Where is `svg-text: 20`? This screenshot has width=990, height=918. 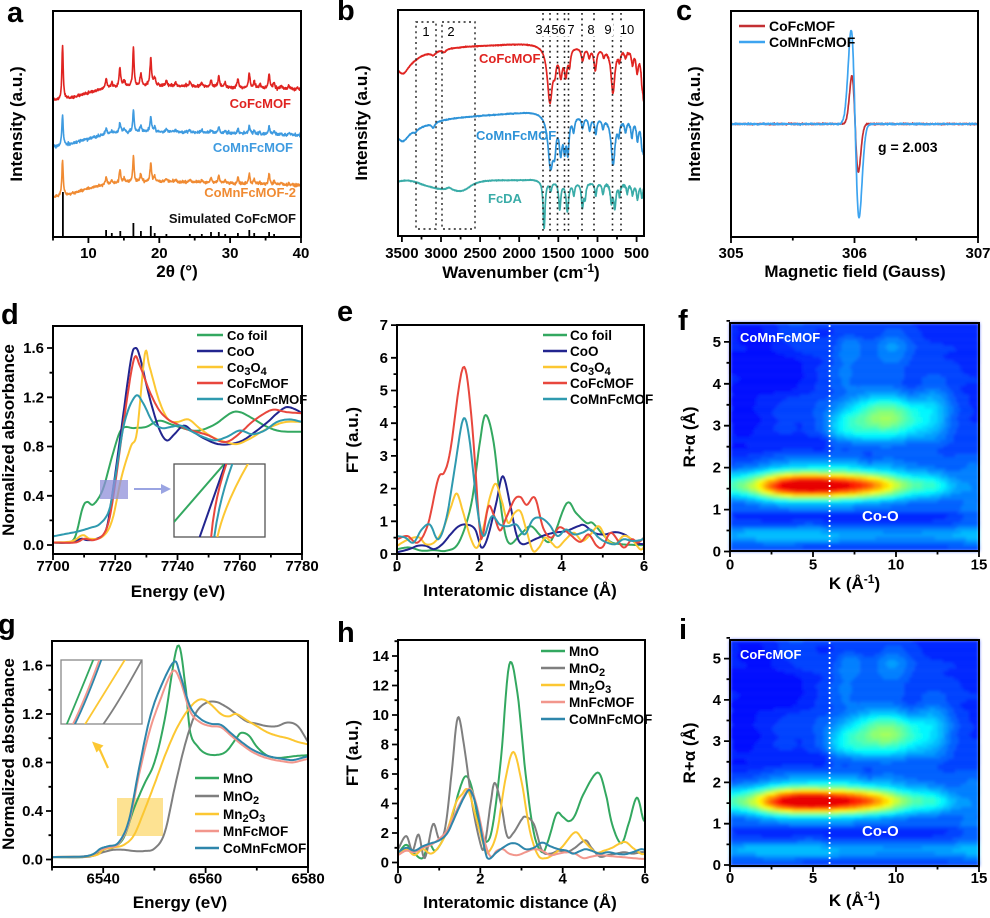 svg-text: 20 is located at coordinates (159, 253).